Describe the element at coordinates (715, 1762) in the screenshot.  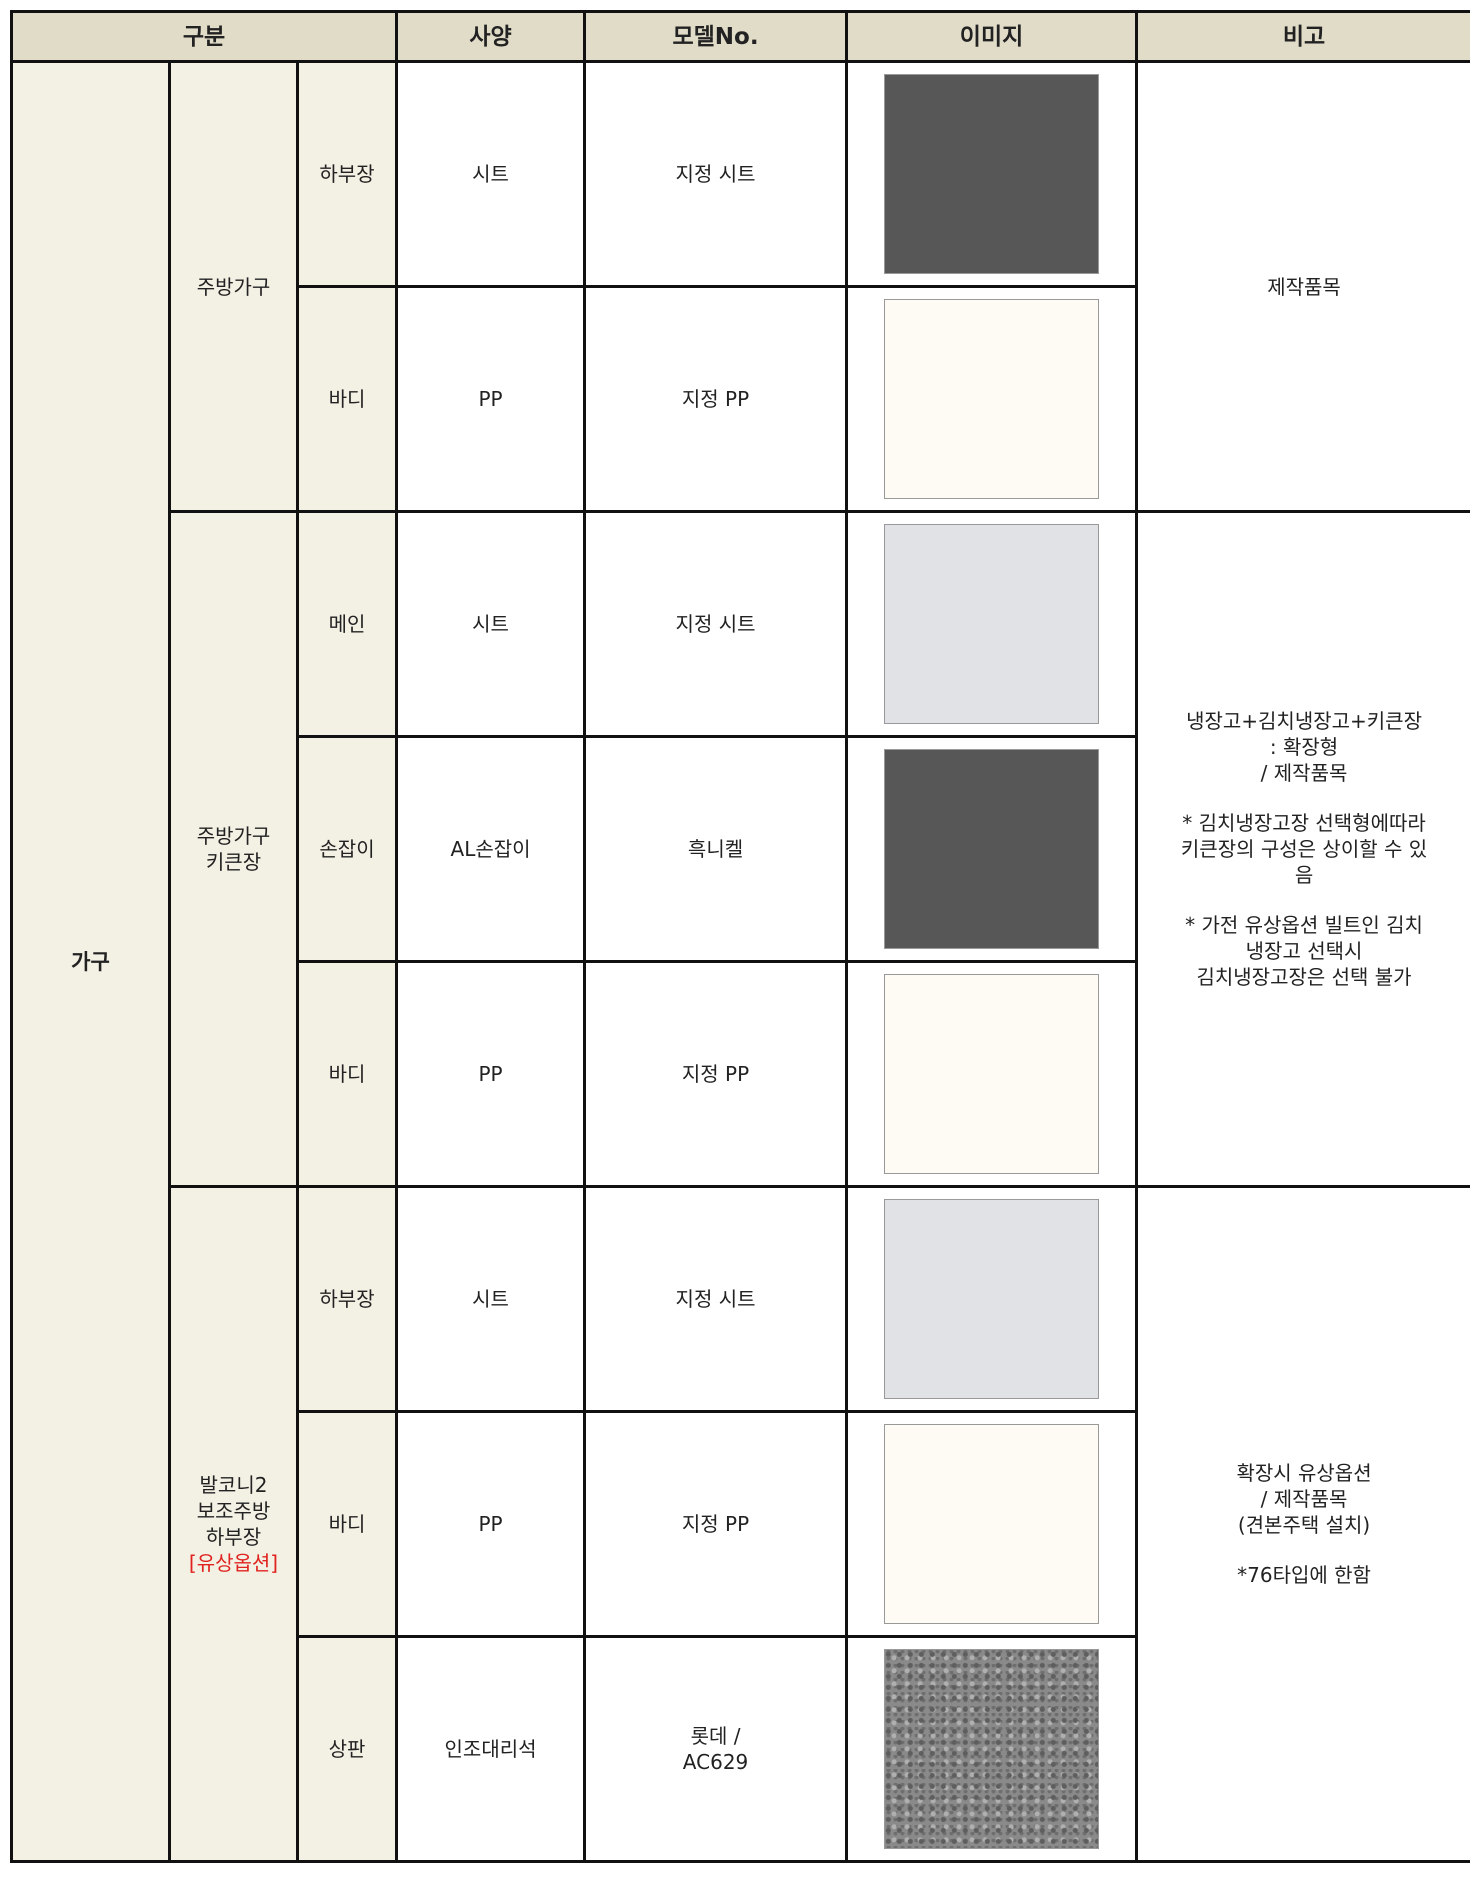
I see `model-line: AC629` at that location.